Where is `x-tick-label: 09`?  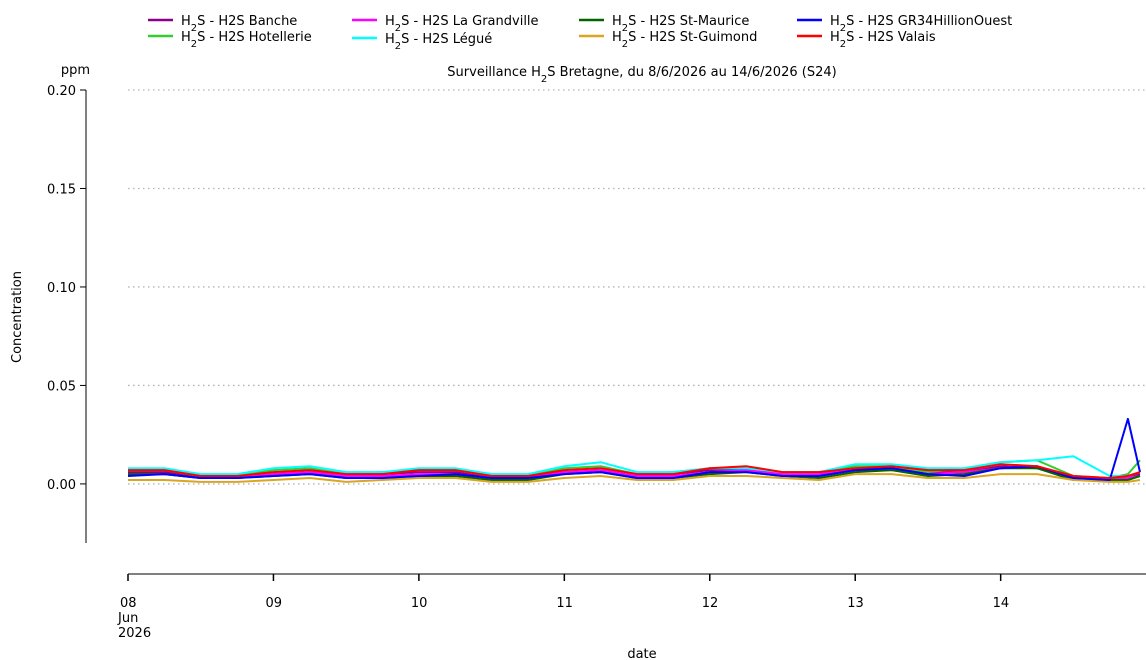 x-tick-label: 09 is located at coordinates (273, 603).